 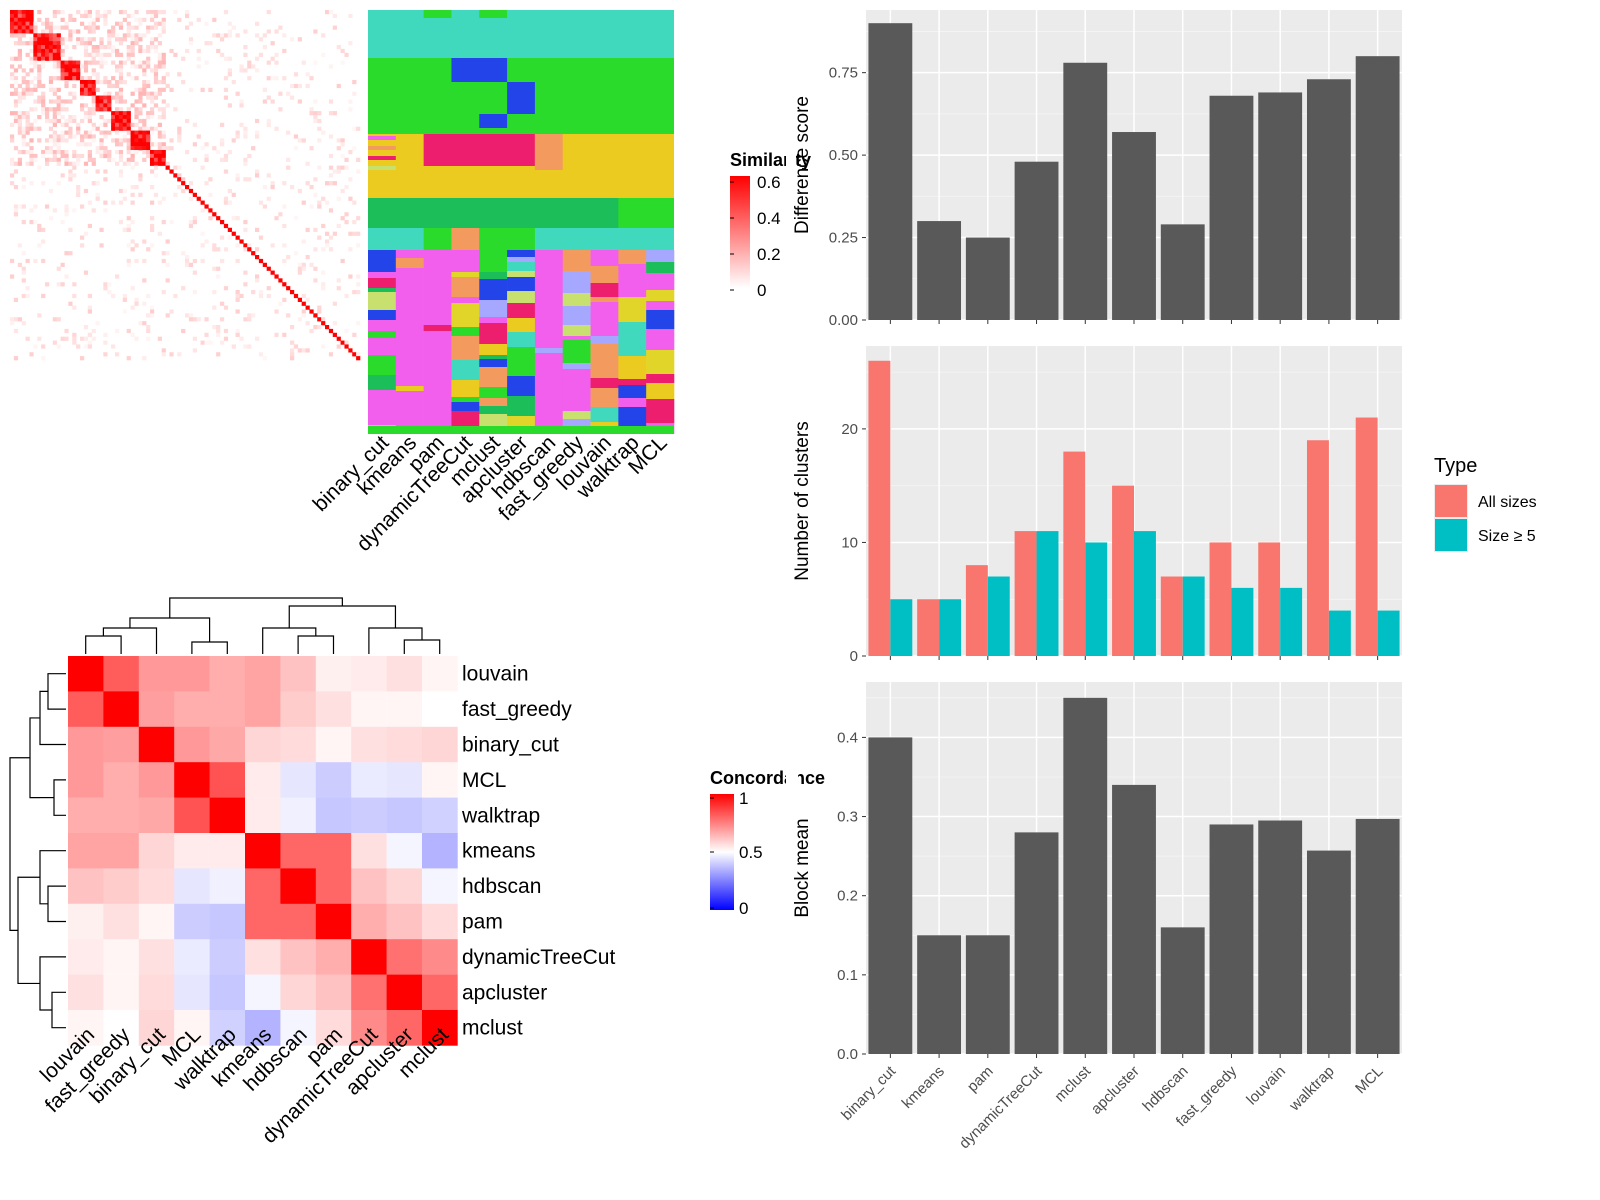 What do you see at coordinates (493, 14) in the screenshot?
I see `class-block` at bounding box center [493, 14].